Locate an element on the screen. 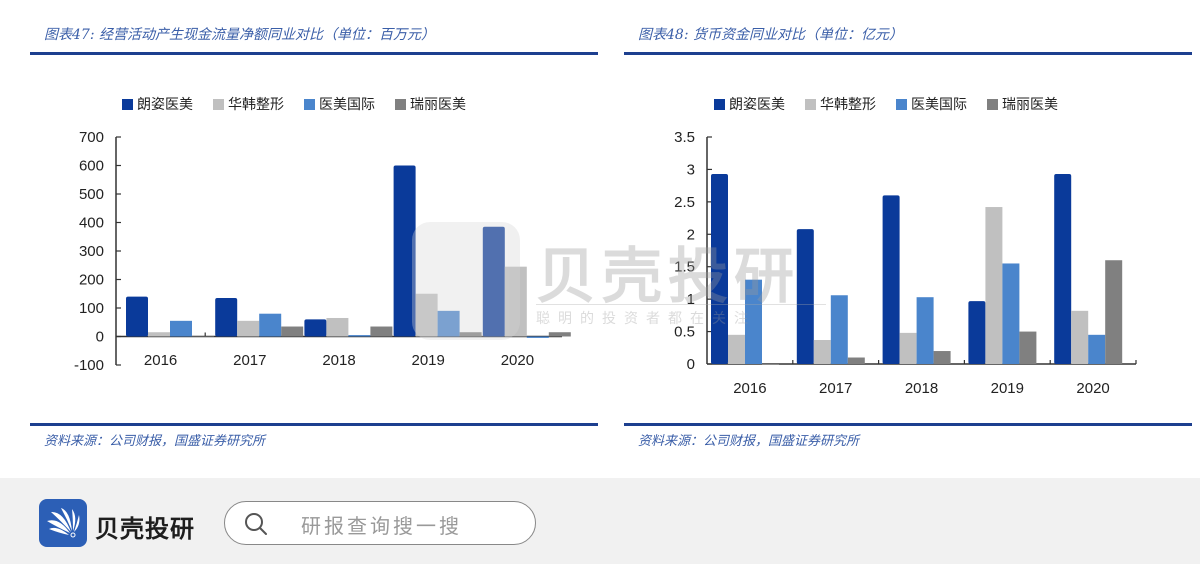 The height and width of the screenshot is (564, 1200). chart-title: 图表47: 经营活动产生现金流量净额同业对比（单位：百万元） is located at coordinates (239, 35).